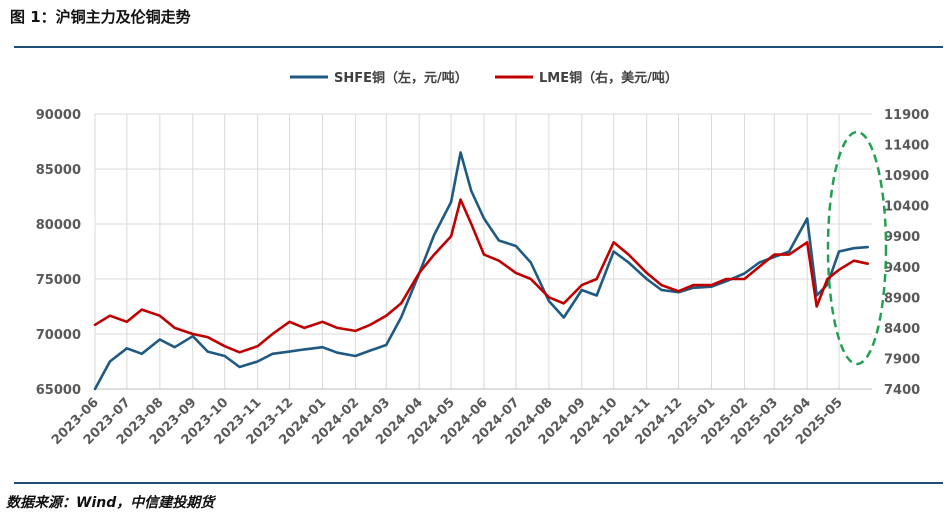  I want to click on y-left-tick-label: 90000, so click(58, 115).